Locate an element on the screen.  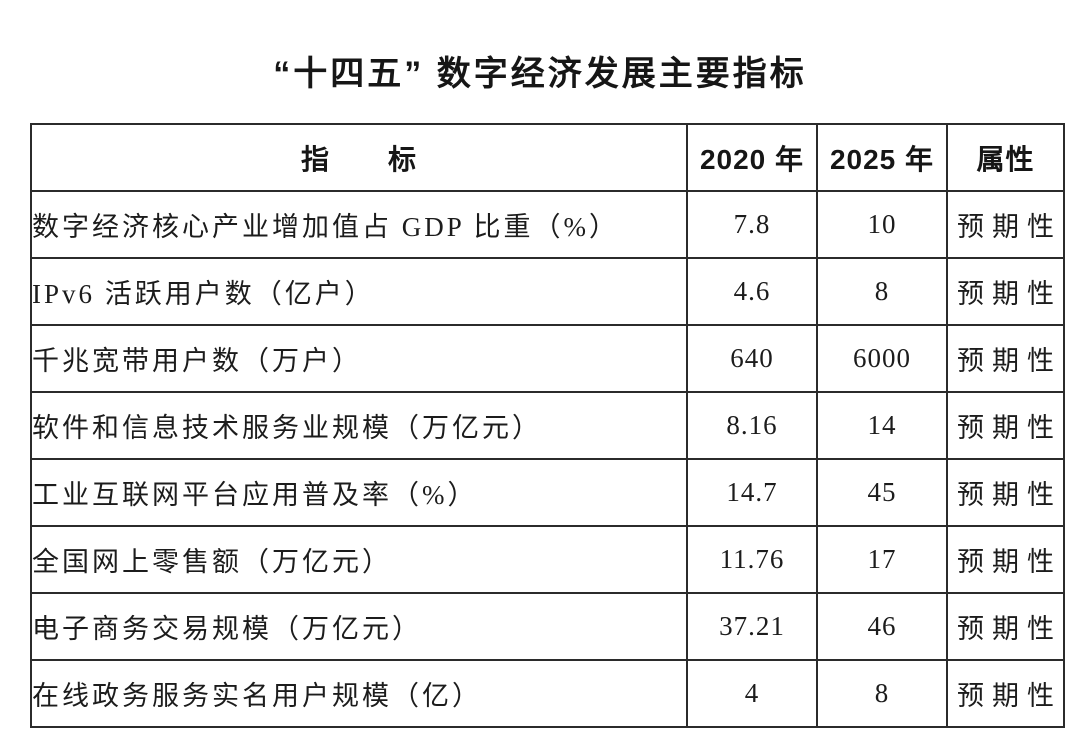
value-2025-cell: 46 is located at coordinates (882, 626).